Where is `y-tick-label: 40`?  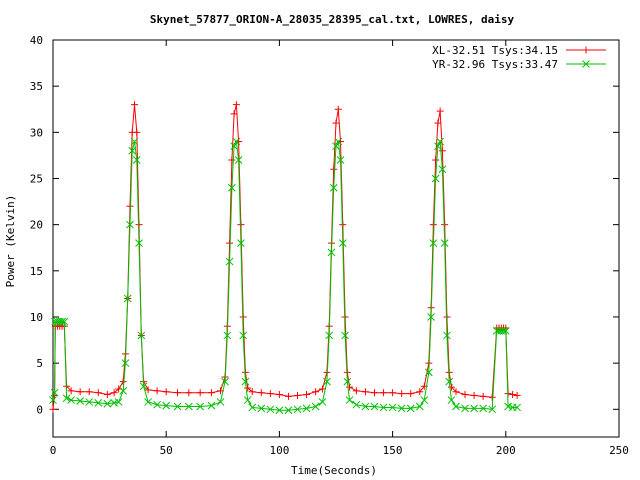
y-tick-label: 40 is located at coordinates (36, 40).